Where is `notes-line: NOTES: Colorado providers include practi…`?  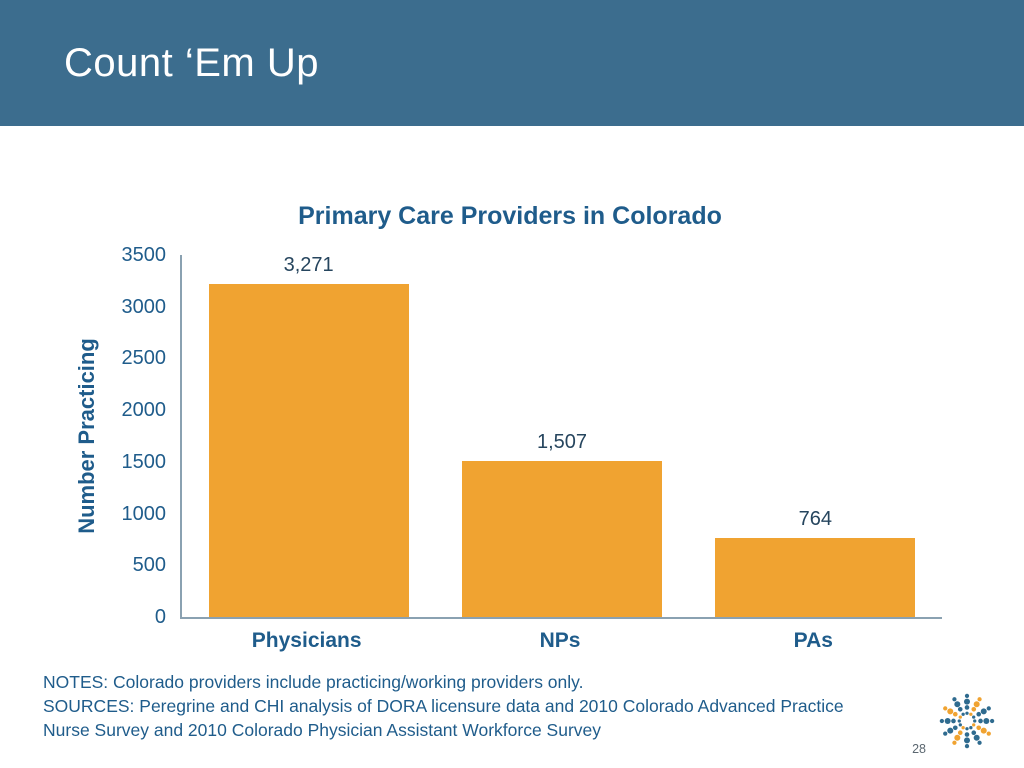 notes-line: NOTES: Colorado providers include practi… is located at coordinates (313, 682).